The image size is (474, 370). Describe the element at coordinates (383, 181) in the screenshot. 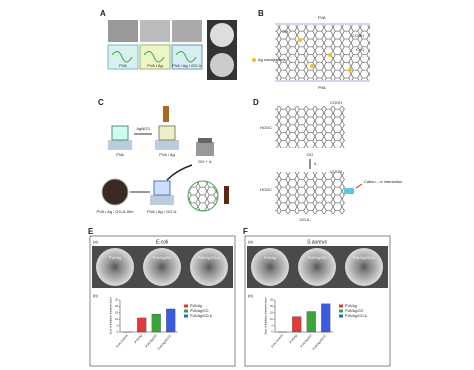

I see `label: Cation – π interaction` at that location.